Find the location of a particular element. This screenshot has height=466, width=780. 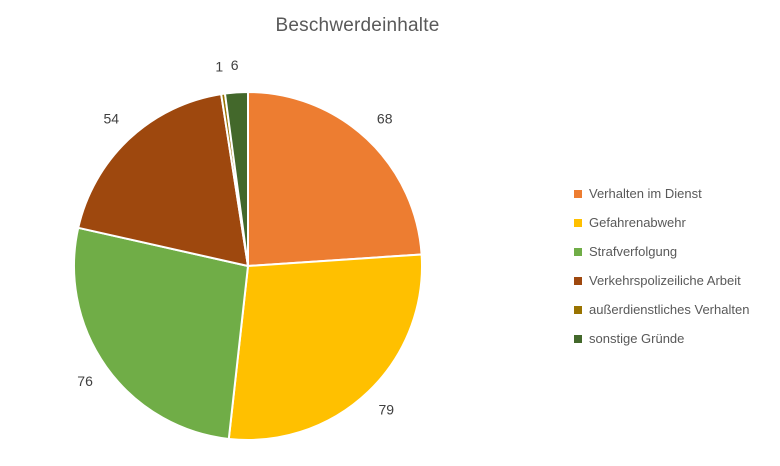

data-label: 76 is located at coordinates (85, 381).